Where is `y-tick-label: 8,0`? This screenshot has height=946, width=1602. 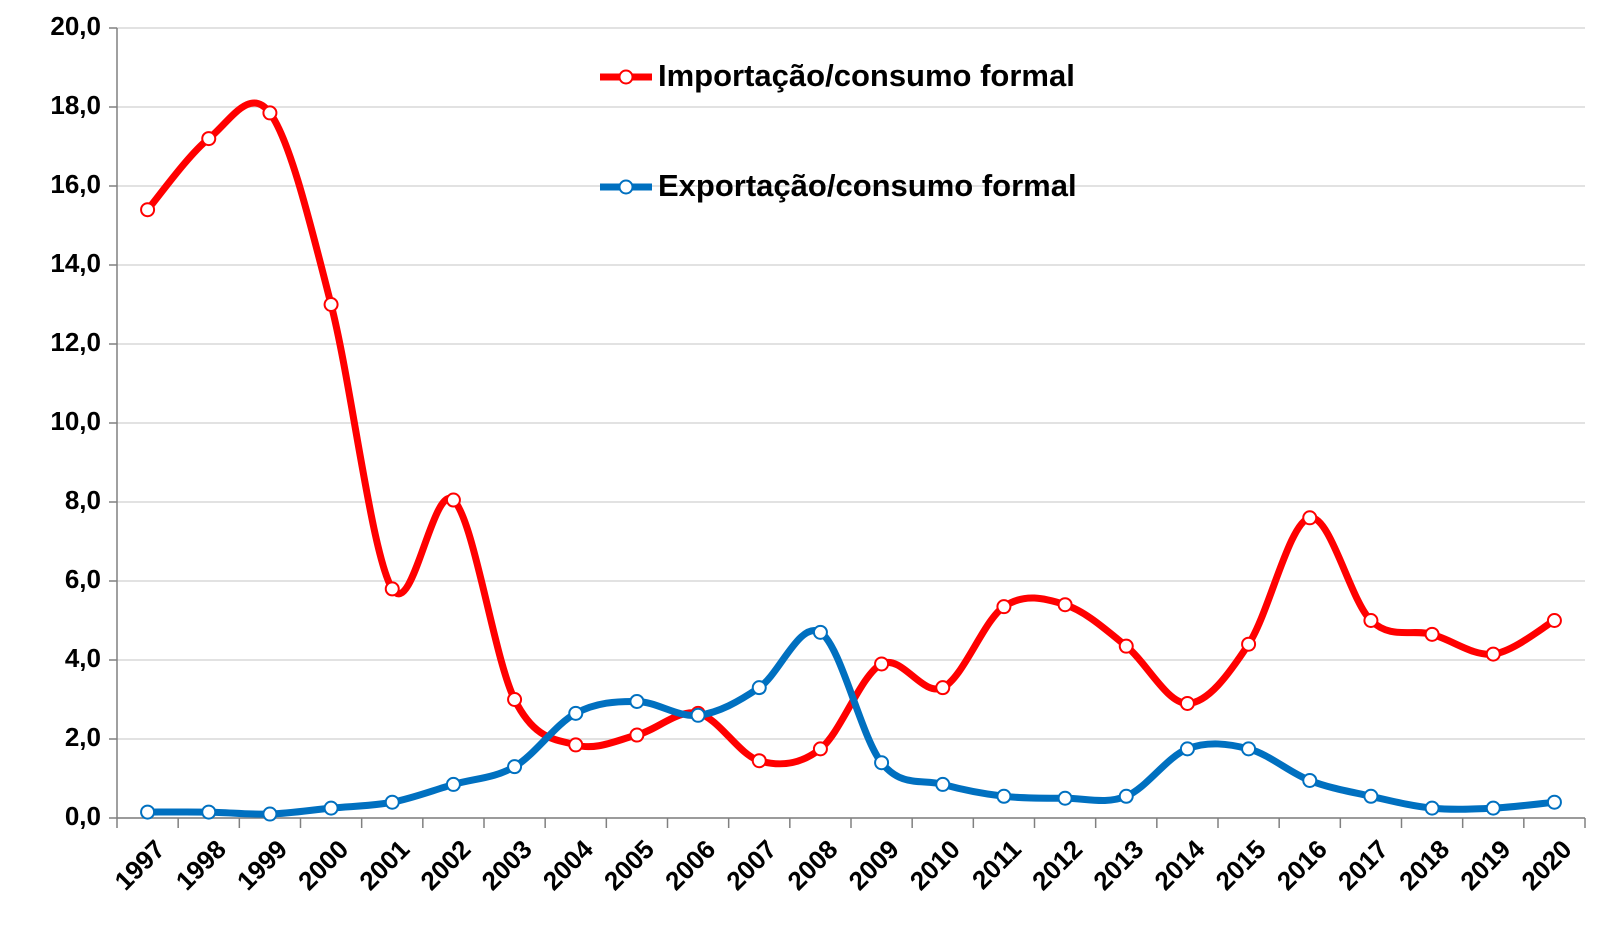 y-tick-label: 8,0 is located at coordinates (83, 500).